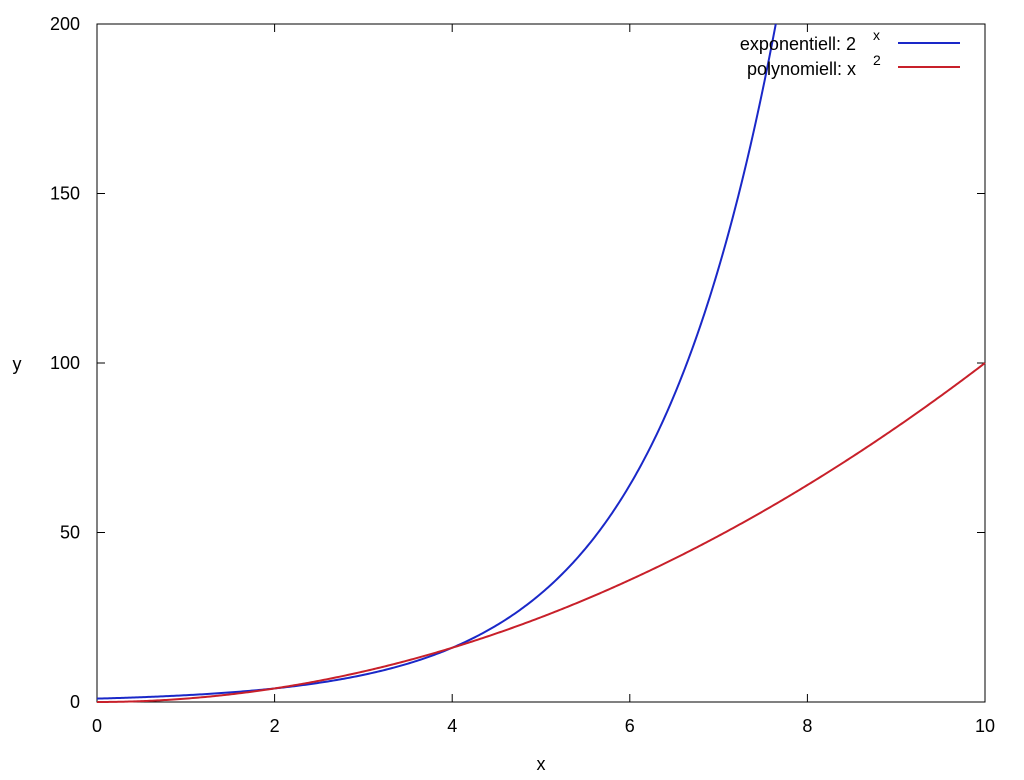 This screenshot has height=780, width=1024. Describe the element at coordinates (798, 44) in the screenshot. I see `legend-label-exponential: exponentiell: 2` at that location.